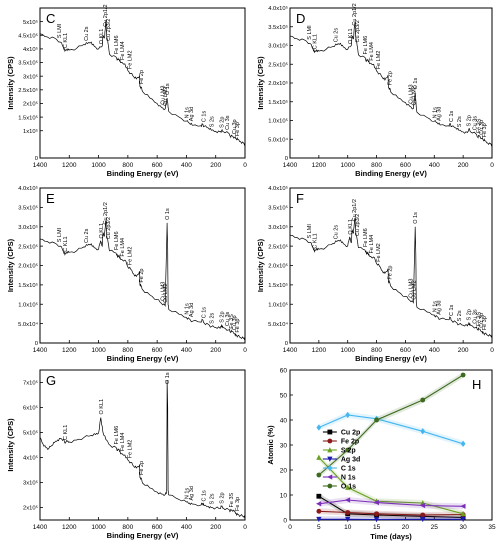  Describe the element at coordinates (28, 35) in the screenshot. I see `y-tick-label: 4.5x10⁵` at that location.